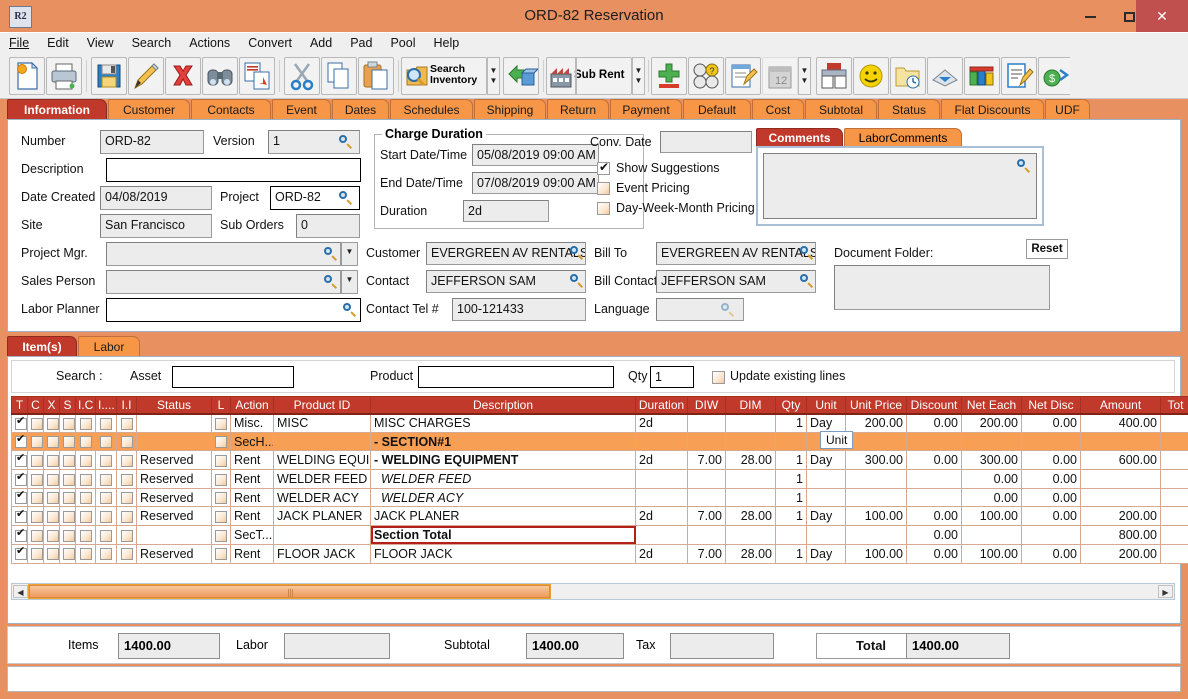 This screenshot has width=1188, height=699. What do you see at coordinates (778, 109) in the screenshot?
I see `tab-cost: Cost` at bounding box center [778, 109].